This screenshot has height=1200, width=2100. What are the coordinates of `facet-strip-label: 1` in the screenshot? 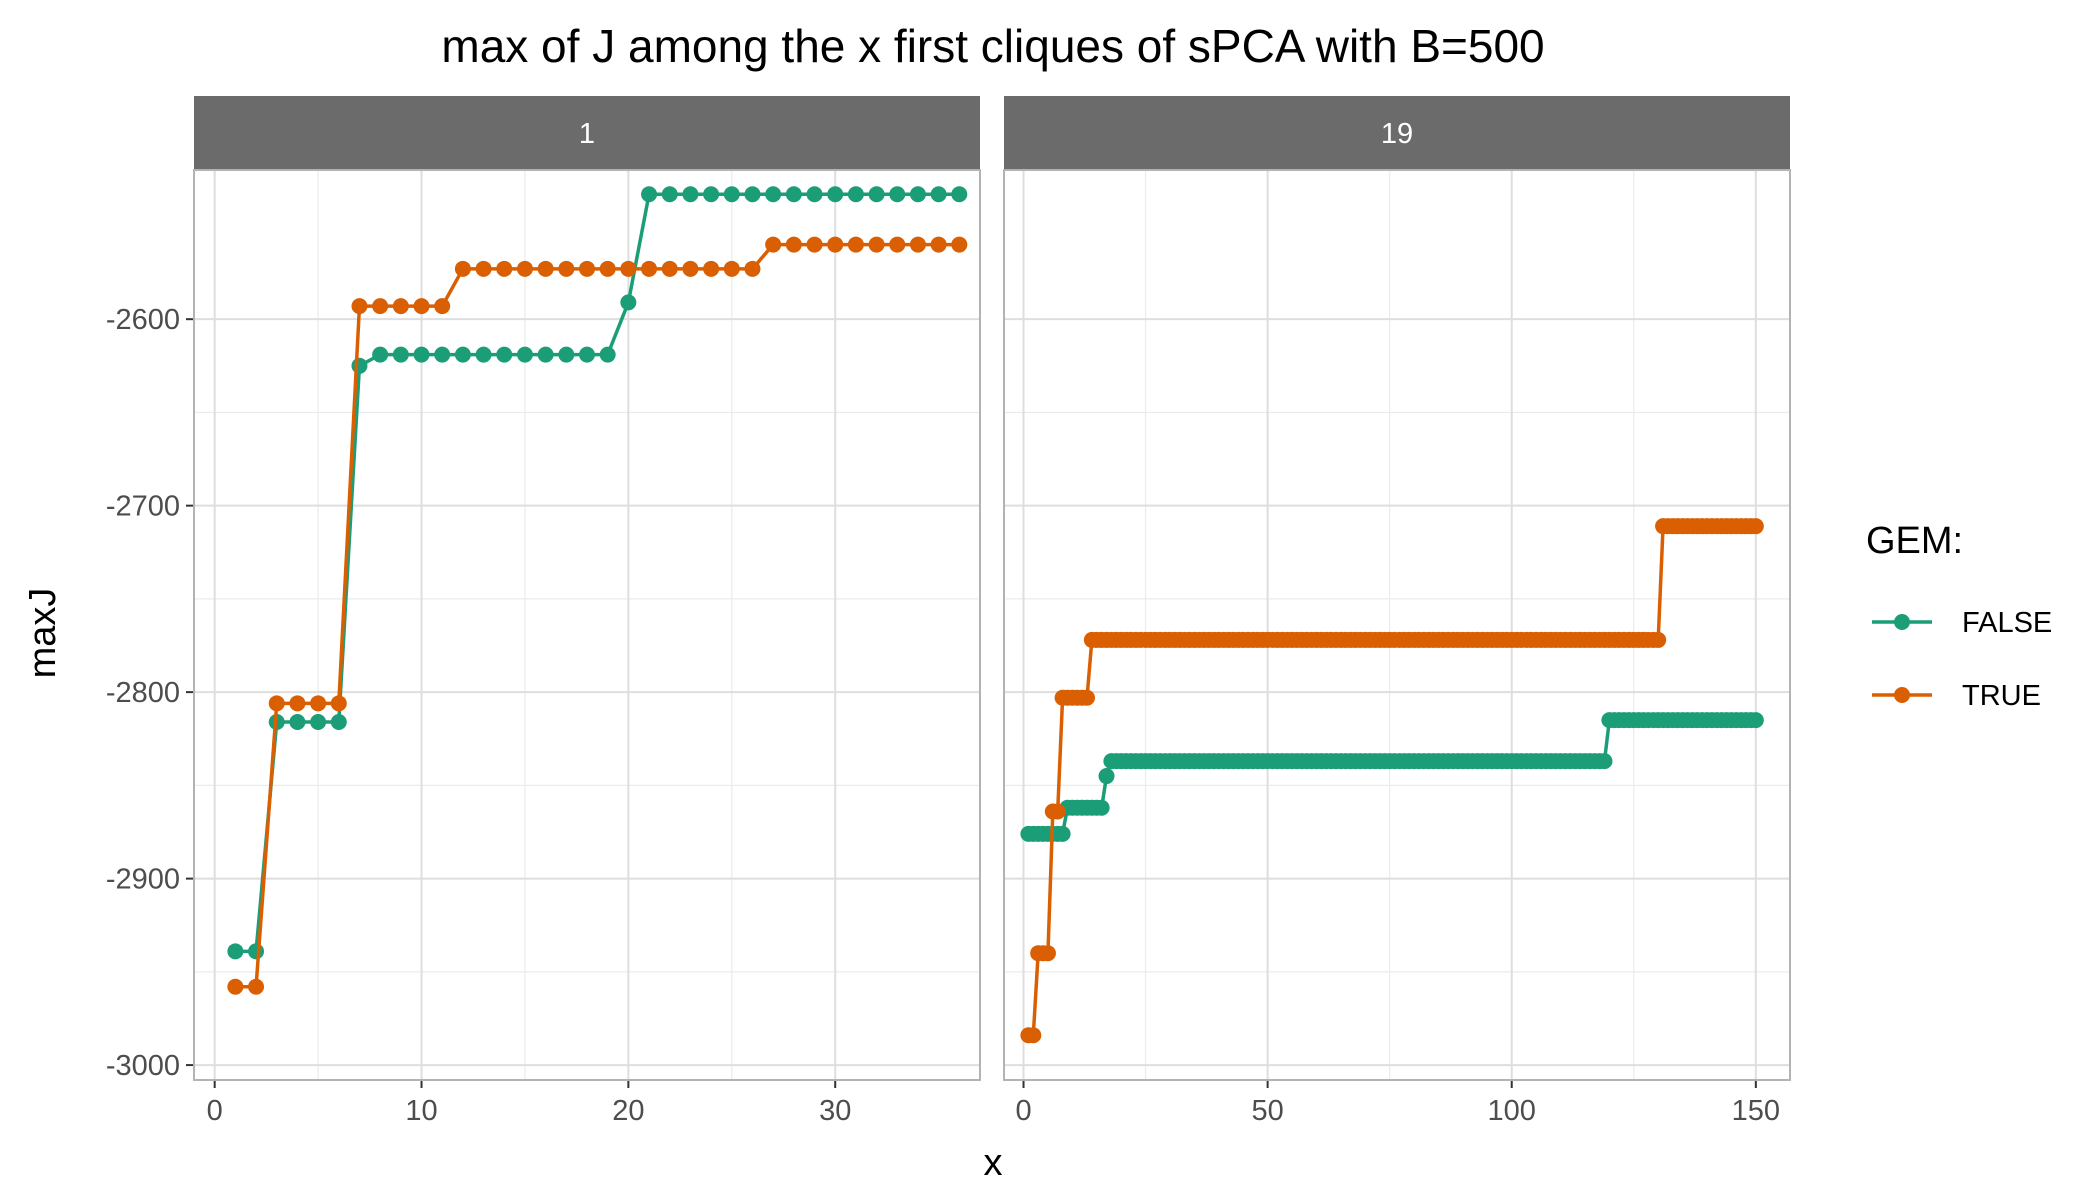 It's located at (587, 134).